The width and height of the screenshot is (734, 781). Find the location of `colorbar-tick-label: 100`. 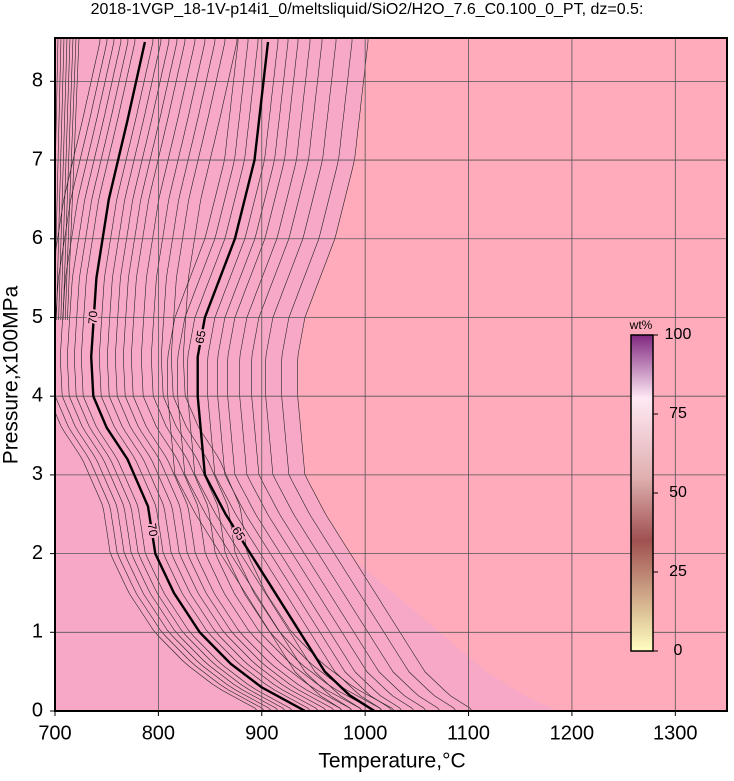

colorbar-tick-label: 100 is located at coordinates (678, 334).